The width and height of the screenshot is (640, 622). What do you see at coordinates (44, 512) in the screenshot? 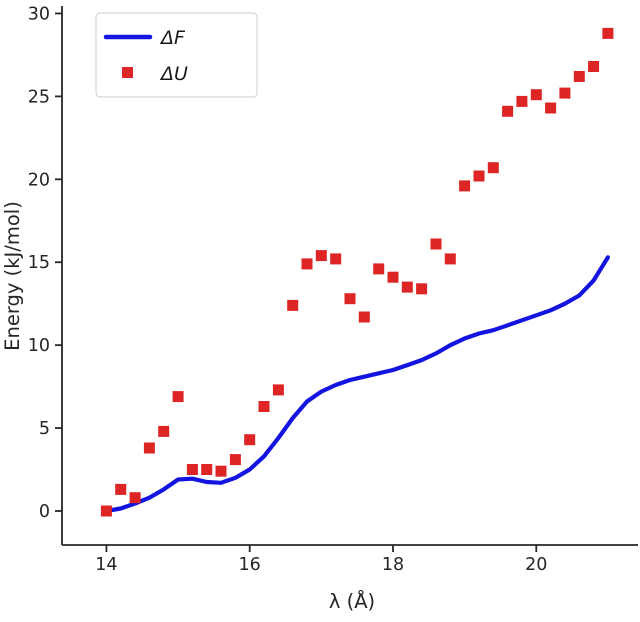
I see `y-tick-label: 0` at bounding box center [44, 512].